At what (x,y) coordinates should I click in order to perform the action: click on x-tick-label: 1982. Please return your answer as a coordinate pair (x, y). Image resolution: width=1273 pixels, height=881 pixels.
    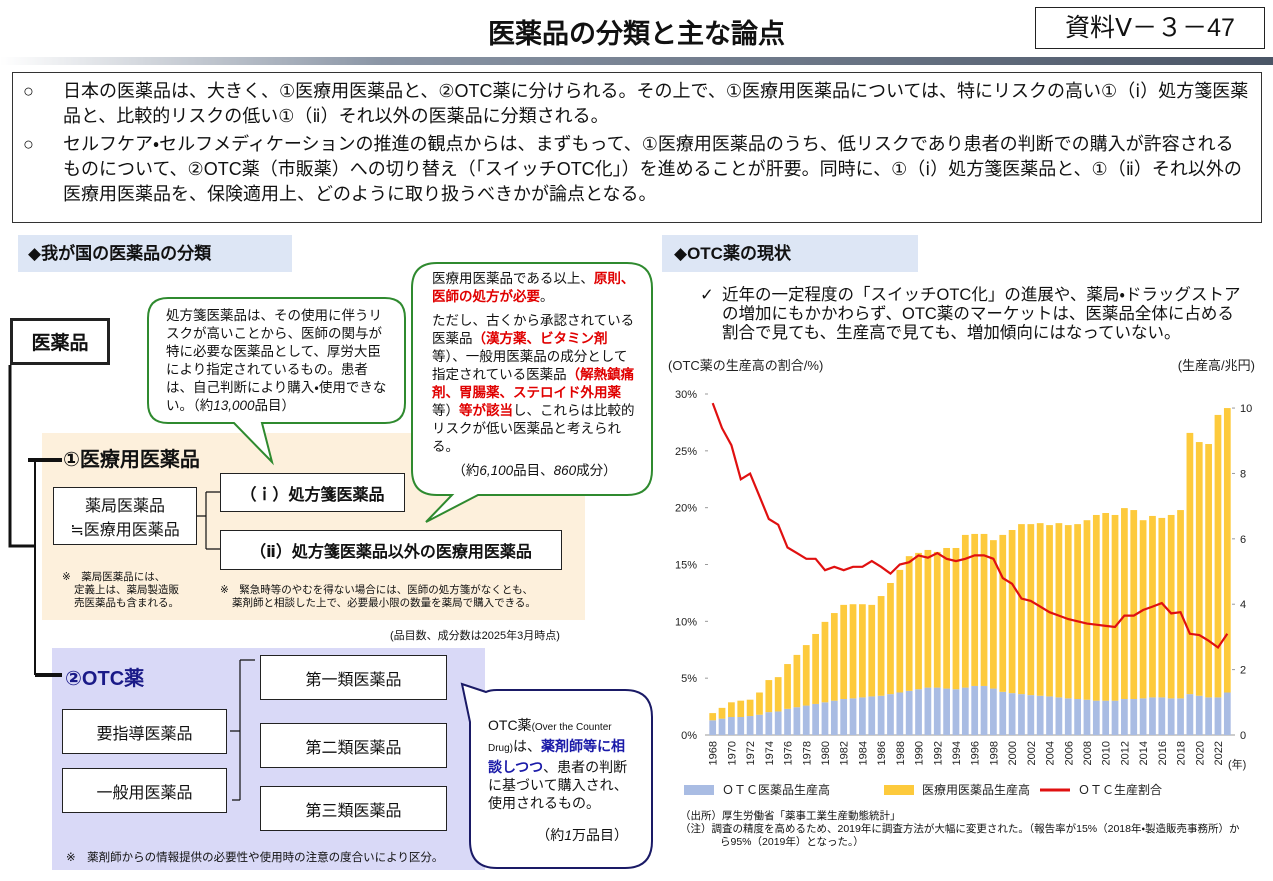
    Looking at the image, I should click on (845, 753).